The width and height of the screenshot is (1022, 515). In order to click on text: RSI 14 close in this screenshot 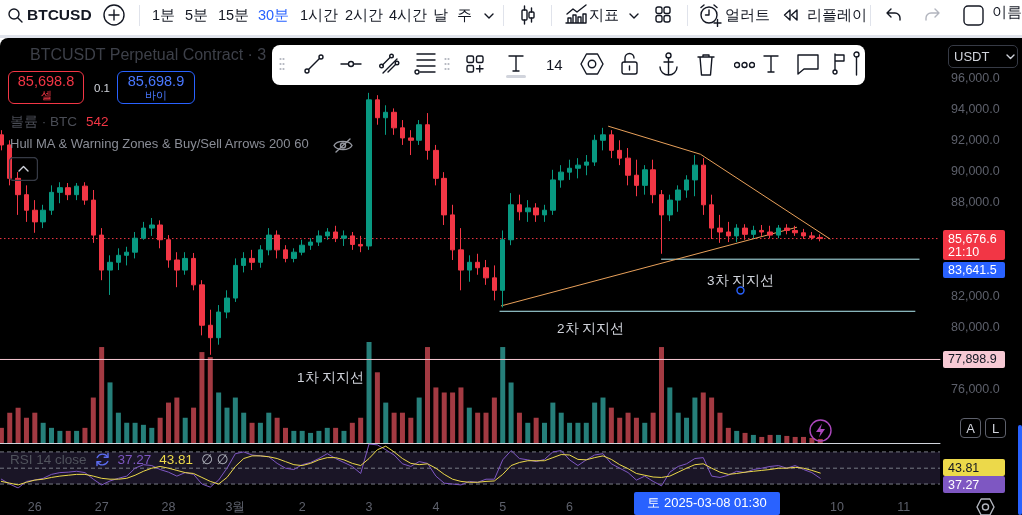, I will do `click(48, 460)`.